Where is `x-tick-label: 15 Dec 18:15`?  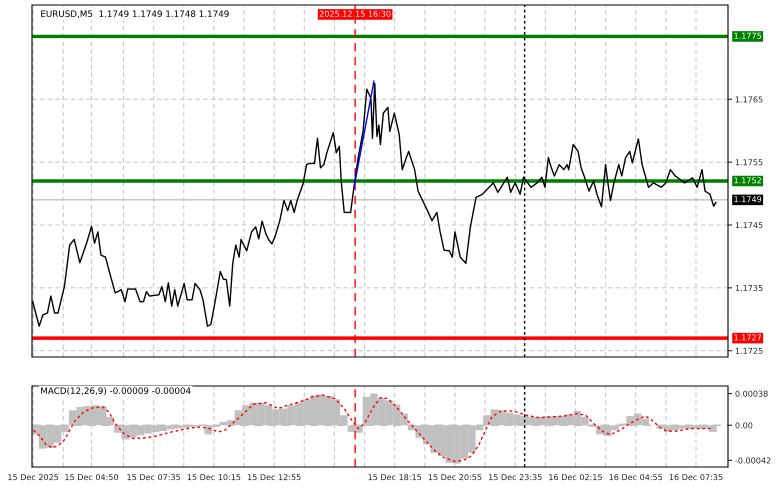
x-tick-label: 15 Dec 18:15 is located at coordinates (395, 477).